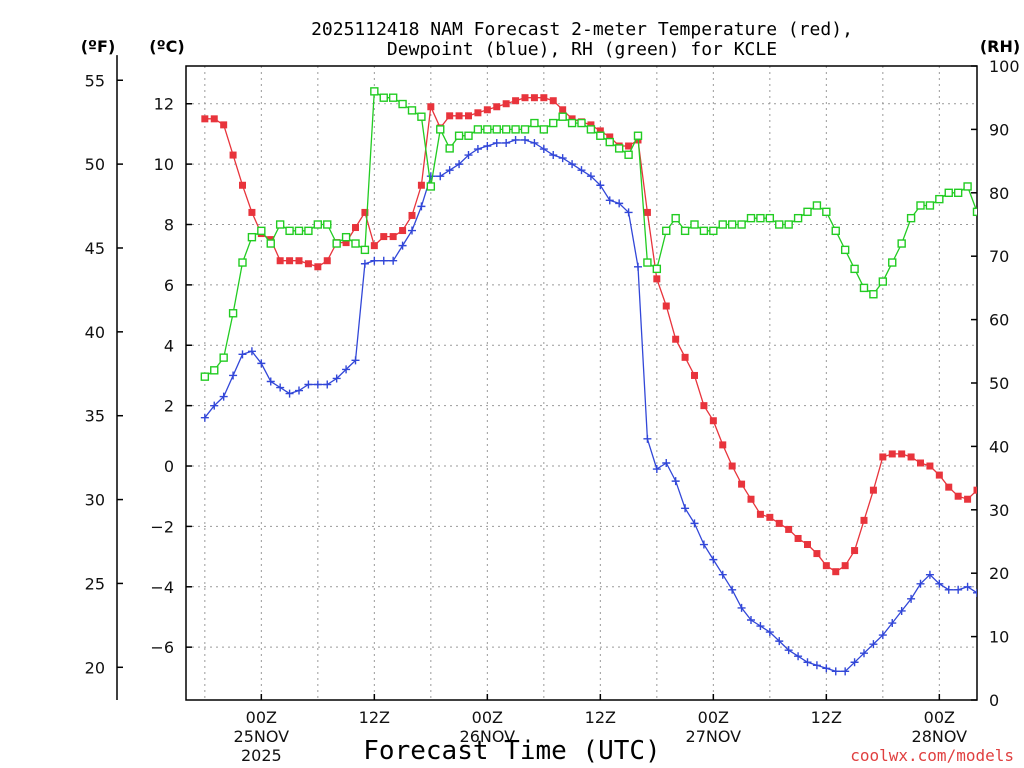 This screenshot has width=1024, height=768. Describe the element at coordinates (999, 129) in the screenshot. I see `rh-tick-label: 90` at that location.